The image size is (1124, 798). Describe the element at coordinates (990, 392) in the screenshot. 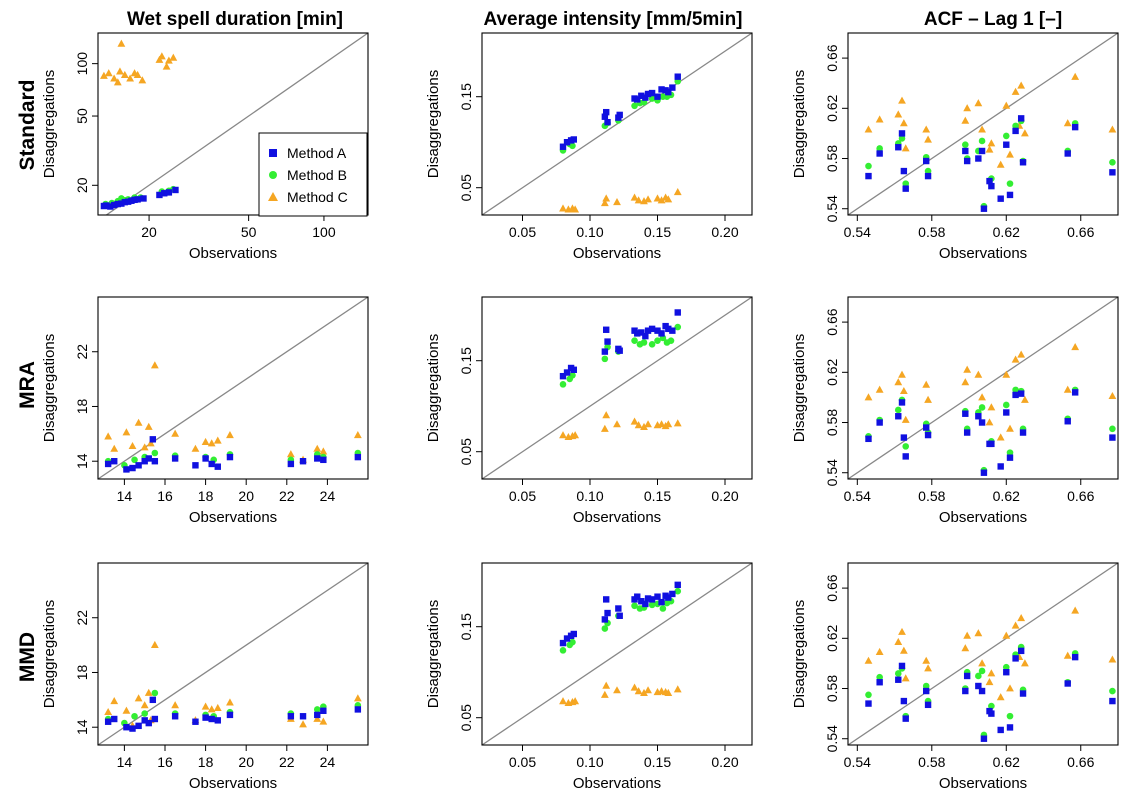

I see `series-method-c` at that location.